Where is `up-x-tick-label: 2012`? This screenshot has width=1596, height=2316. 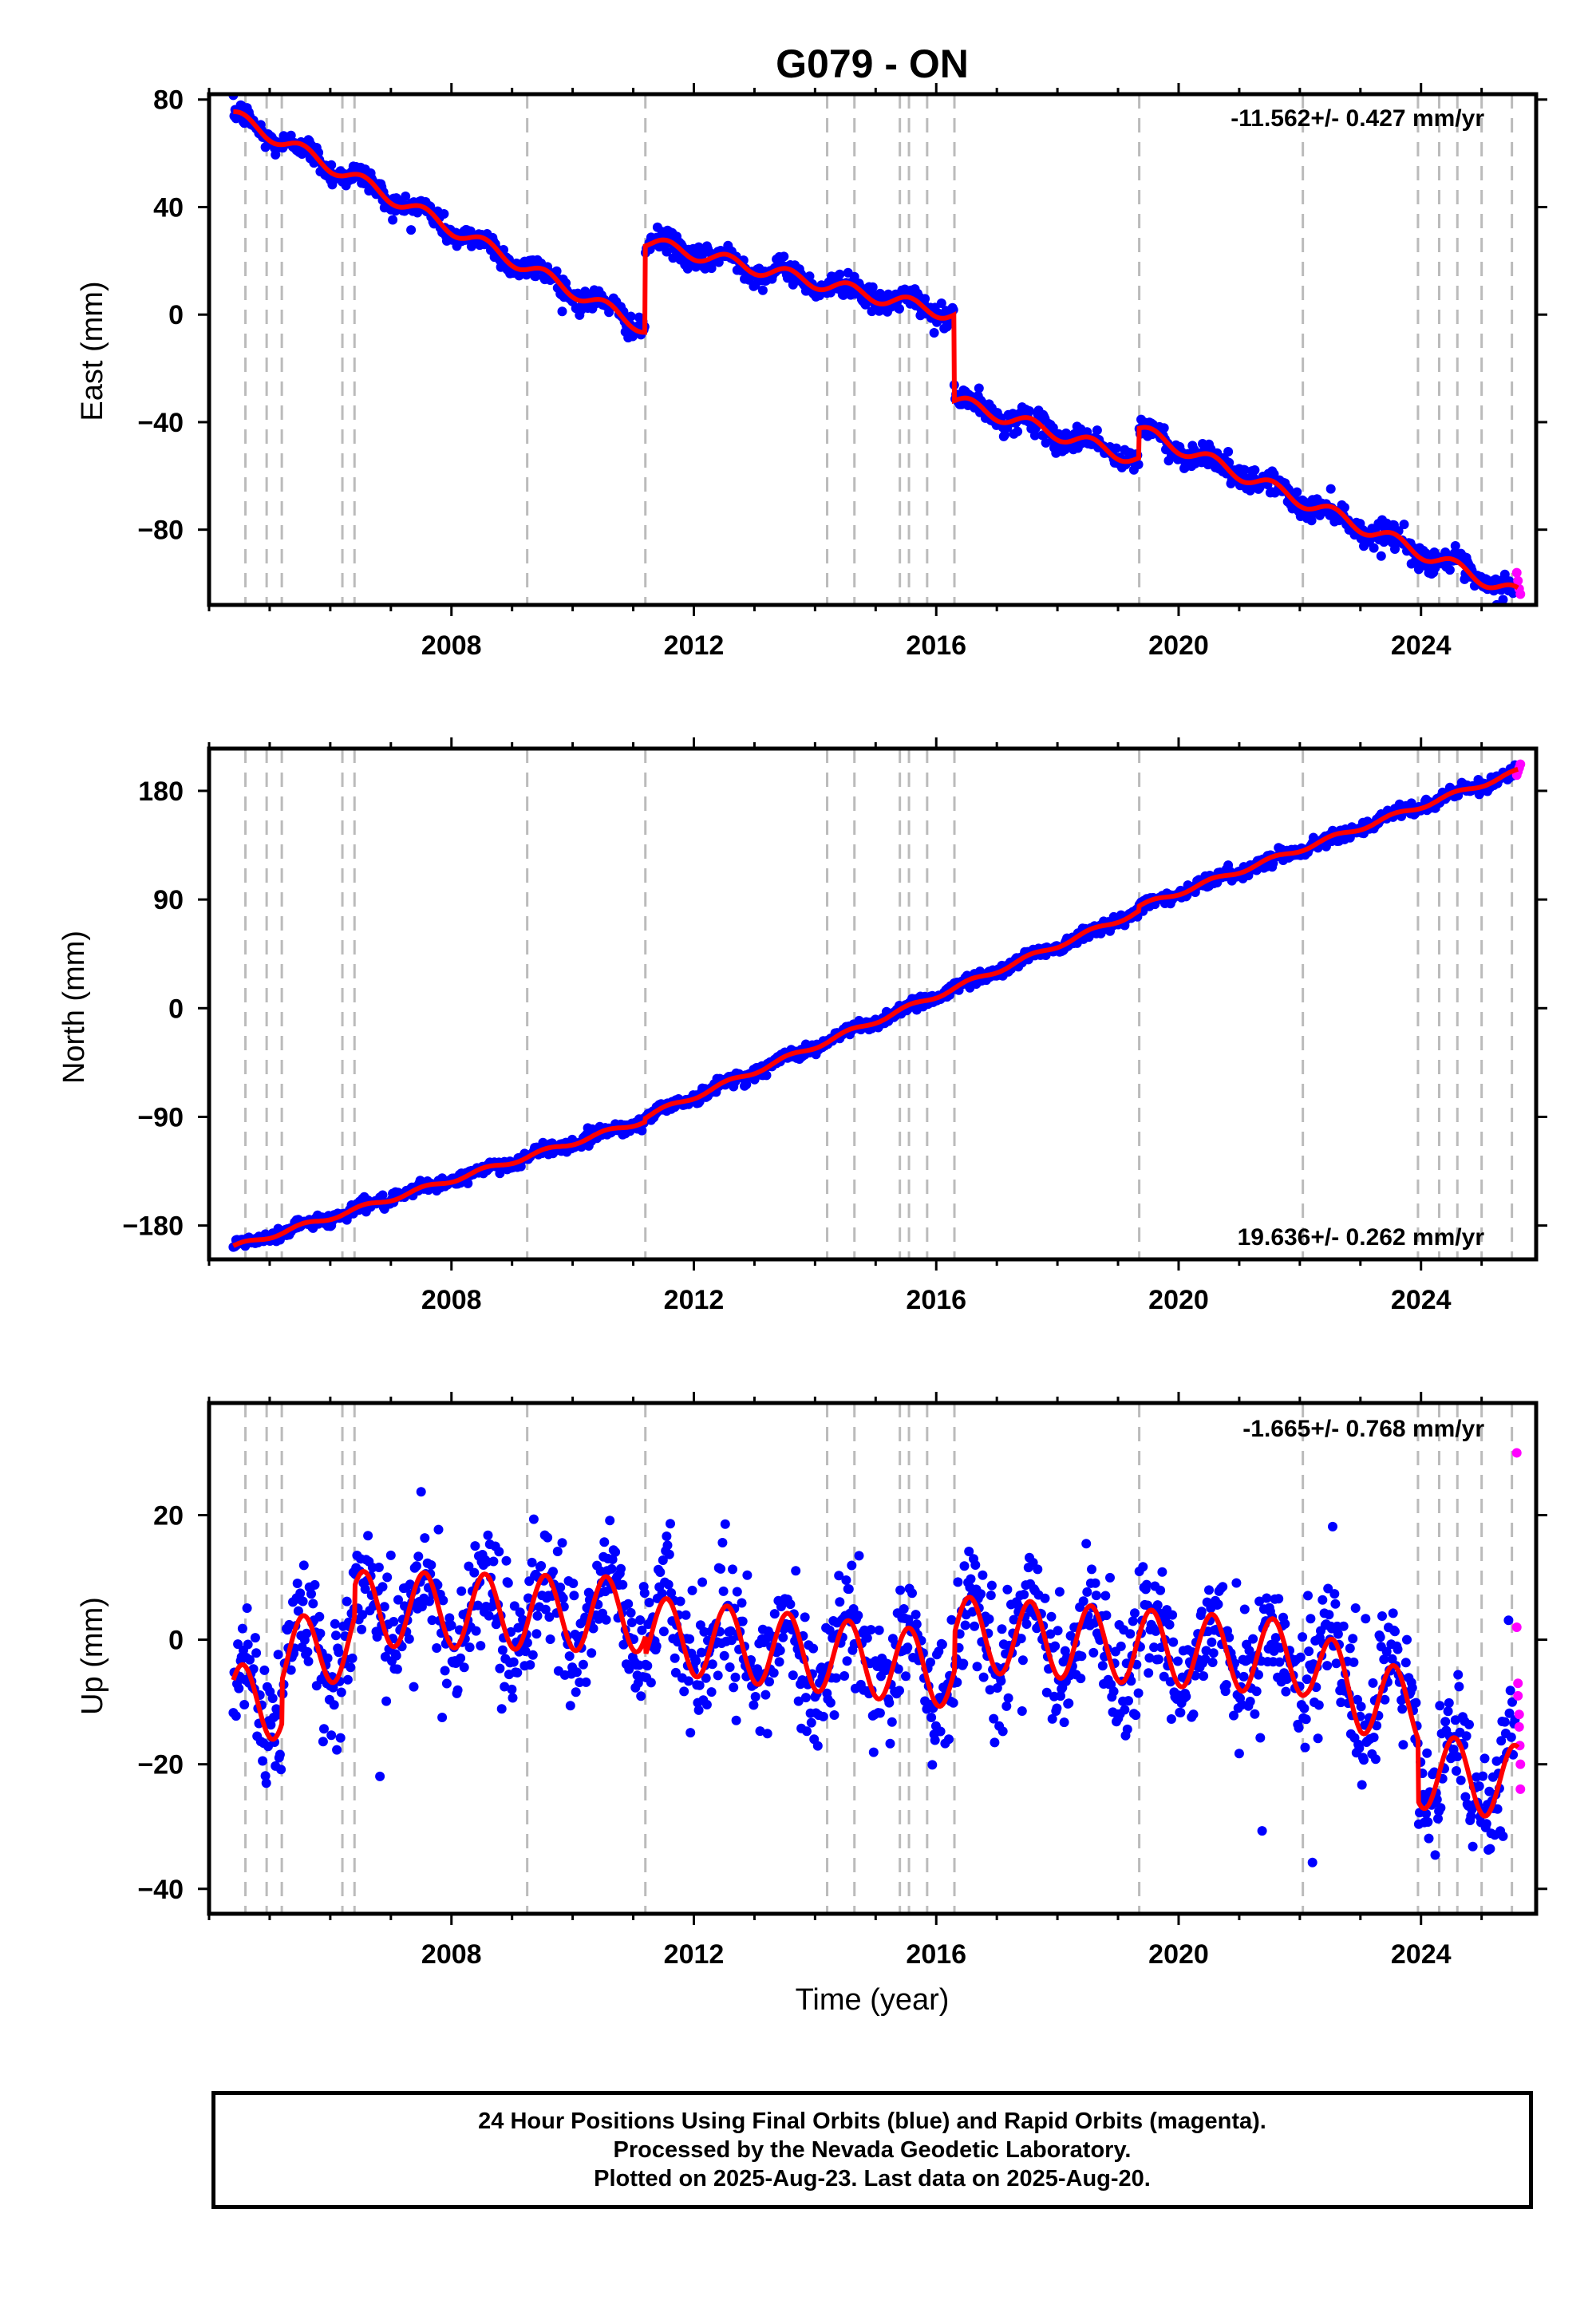 up-x-tick-label: 2012 is located at coordinates (694, 1954).